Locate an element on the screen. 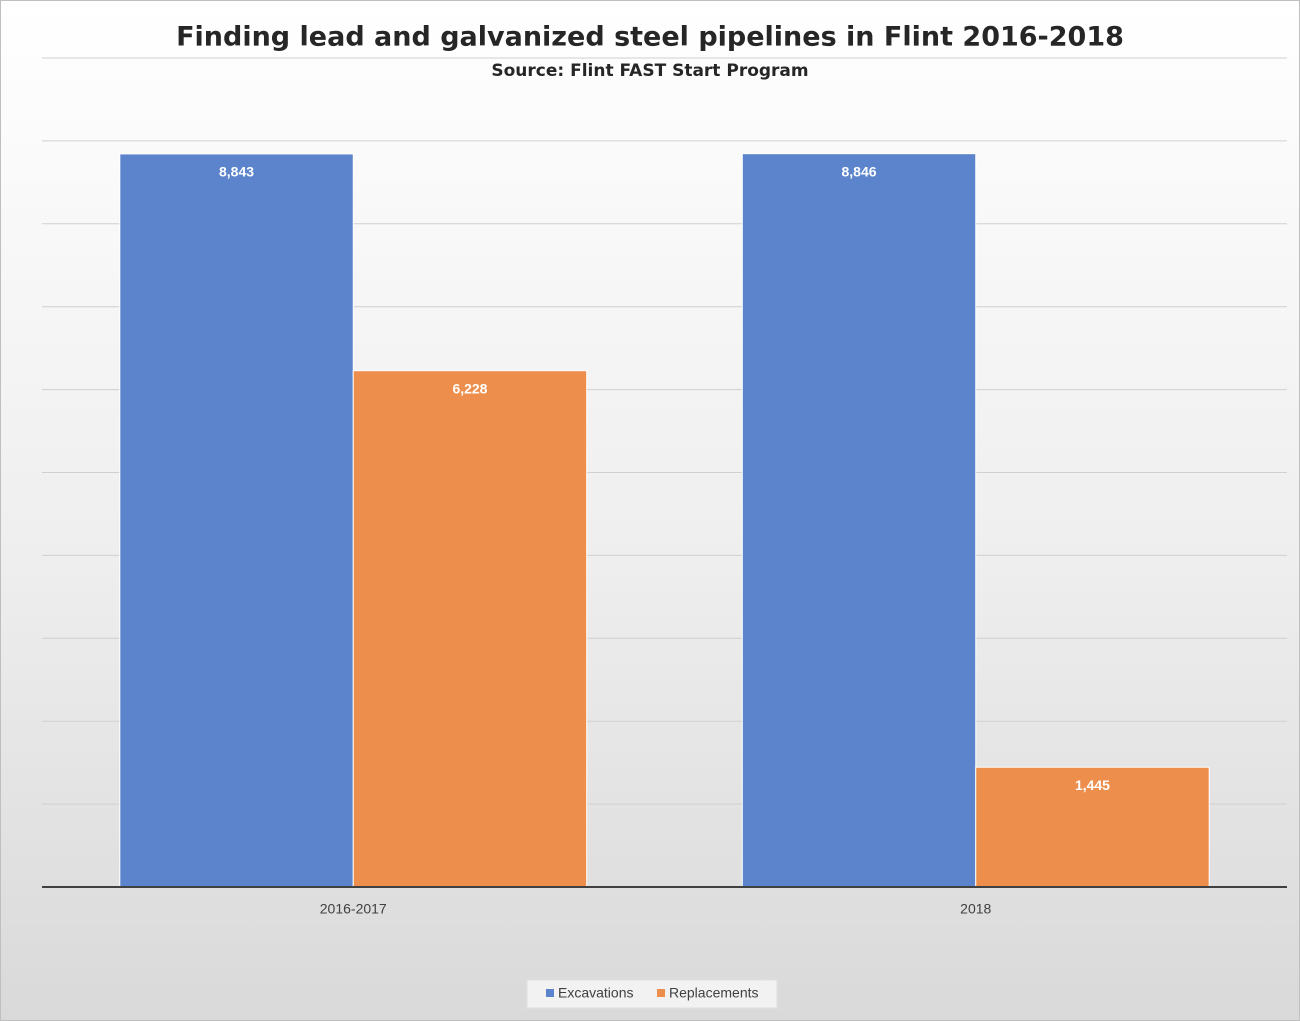  legend-label: Replacements is located at coordinates (714, 993).